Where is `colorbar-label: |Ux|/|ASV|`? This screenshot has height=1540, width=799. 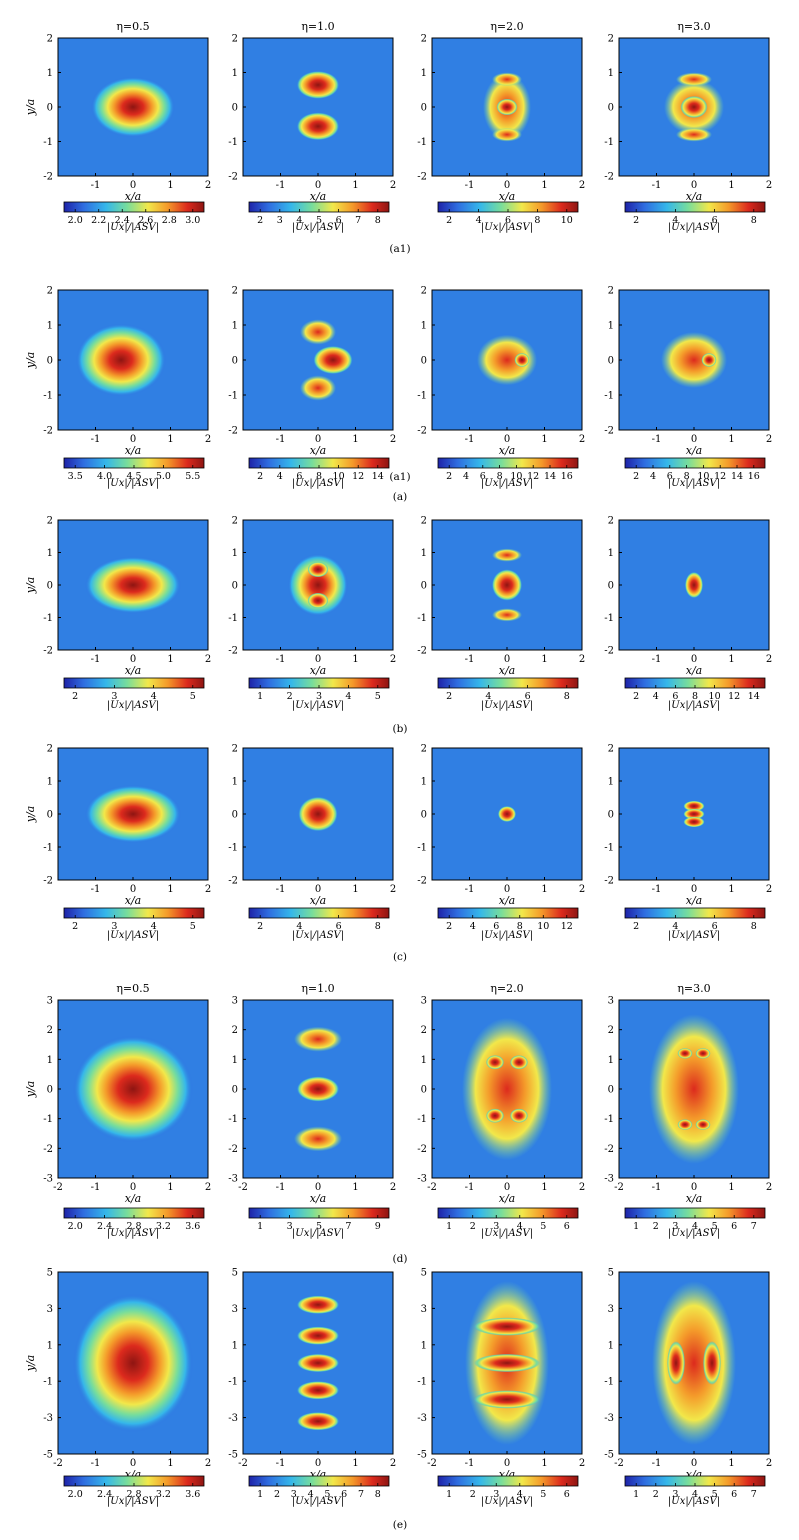
colorbar-label: |Ux|/|ASV| is located at coordinates (133, 1501).